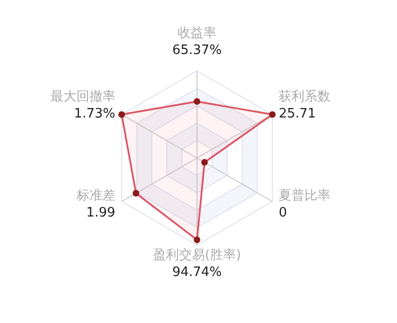 The width and height of the screenshot is (397, 323). I want to click on text: 0, so click(283, 213).